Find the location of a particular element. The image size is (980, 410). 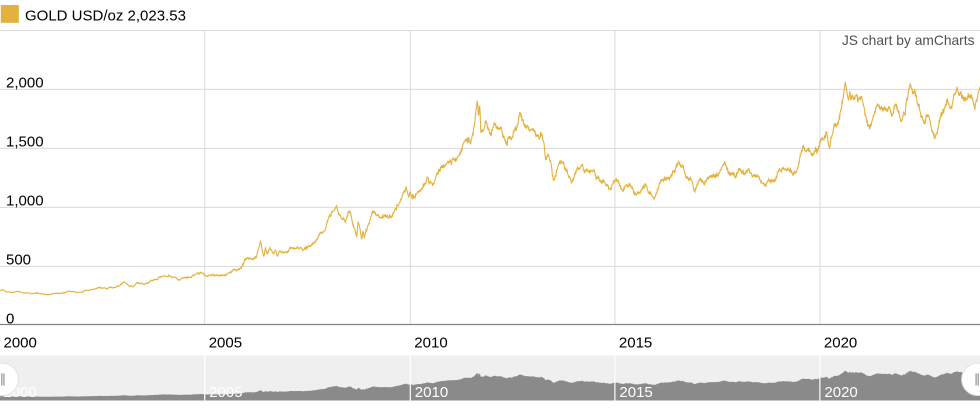

svg-text: 2000 is located at coordinates (20, 343).